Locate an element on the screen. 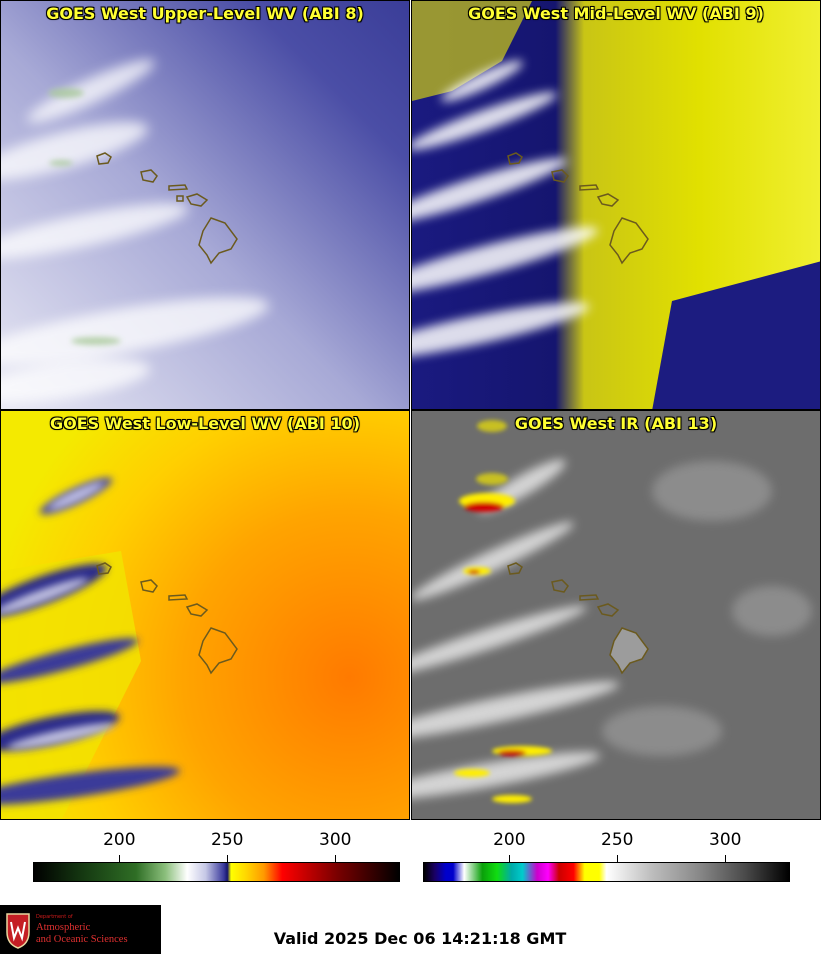 The width and height of the screenshot is (822, 954). panel-title: GOES West Low-Level WV (ABI 10) is located at coordinates (204, 423).